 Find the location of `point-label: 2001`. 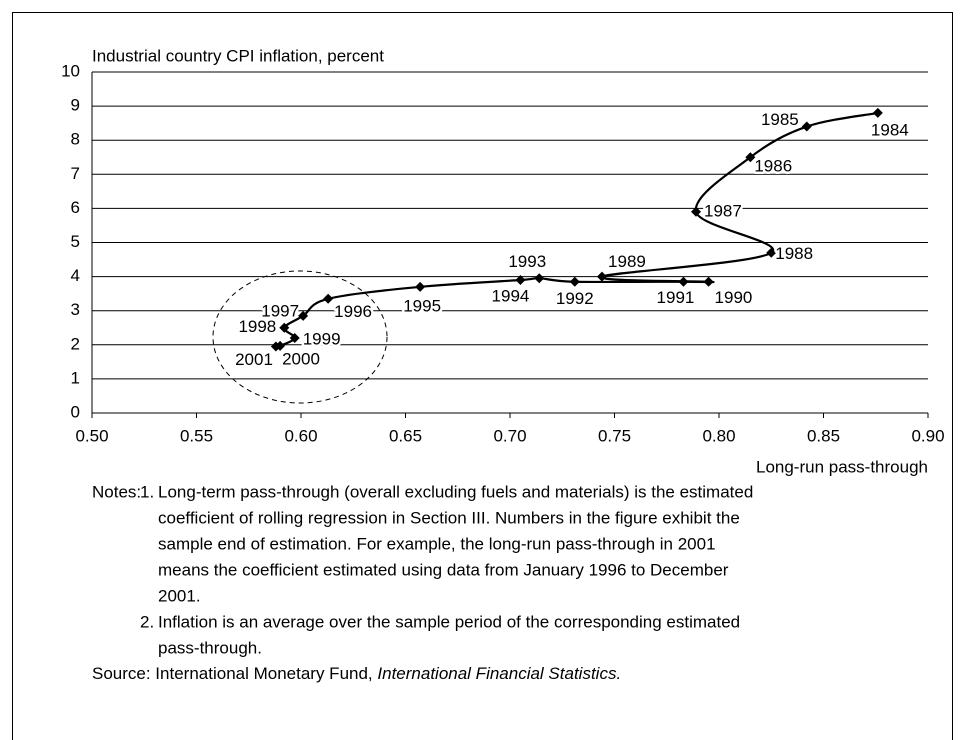

point-label: 2001 is located at coordinates (254, 359).